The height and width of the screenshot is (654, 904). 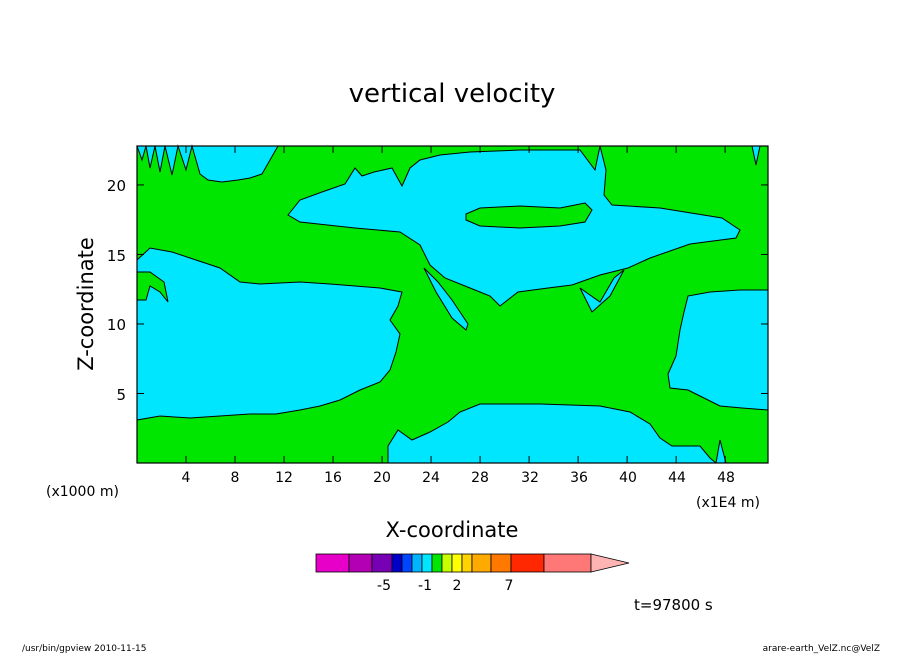 What do you see at coordinates (425, 586) in the screenshot?
I see `colorbar-tick-label: -1` at bounding box center [425, 586].